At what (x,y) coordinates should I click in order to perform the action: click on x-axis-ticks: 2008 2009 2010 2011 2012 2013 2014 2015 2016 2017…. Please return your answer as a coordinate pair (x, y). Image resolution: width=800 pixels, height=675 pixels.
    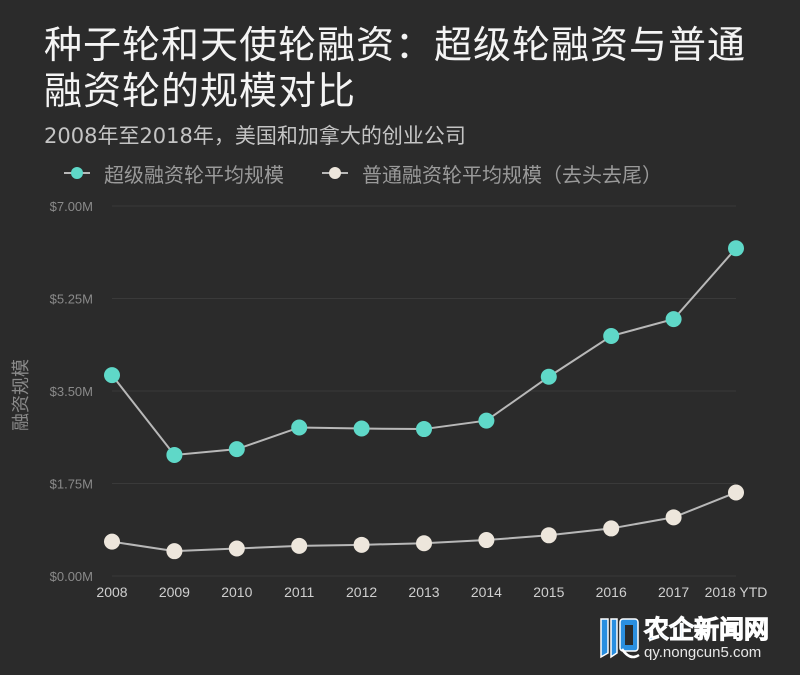
    Looking at the image, I should click on (431, 592).